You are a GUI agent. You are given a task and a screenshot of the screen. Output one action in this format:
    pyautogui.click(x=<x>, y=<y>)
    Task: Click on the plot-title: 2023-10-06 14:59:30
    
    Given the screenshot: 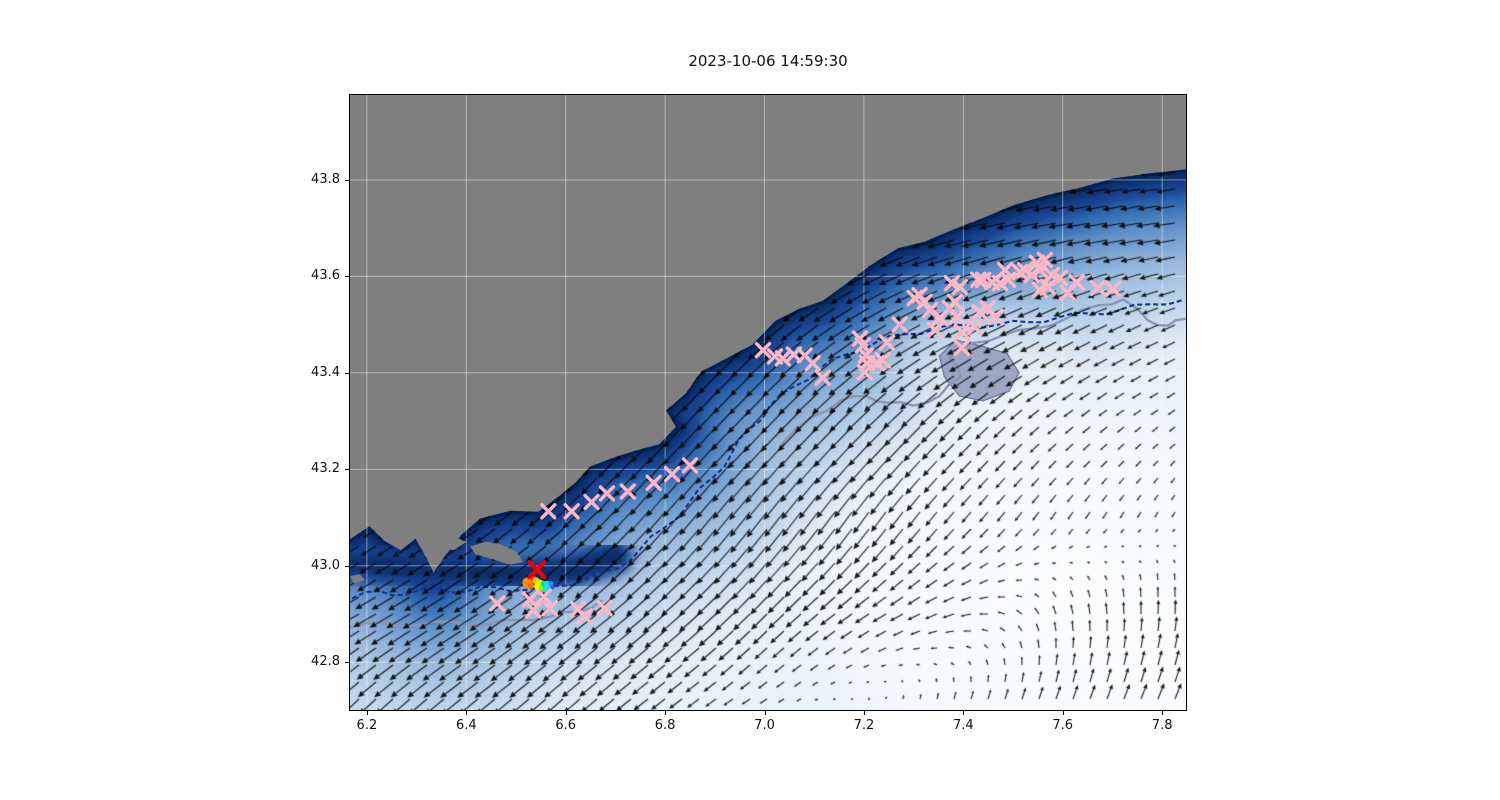 What is the action you would take?
    pyautogui.click(x=768, y=61)
    